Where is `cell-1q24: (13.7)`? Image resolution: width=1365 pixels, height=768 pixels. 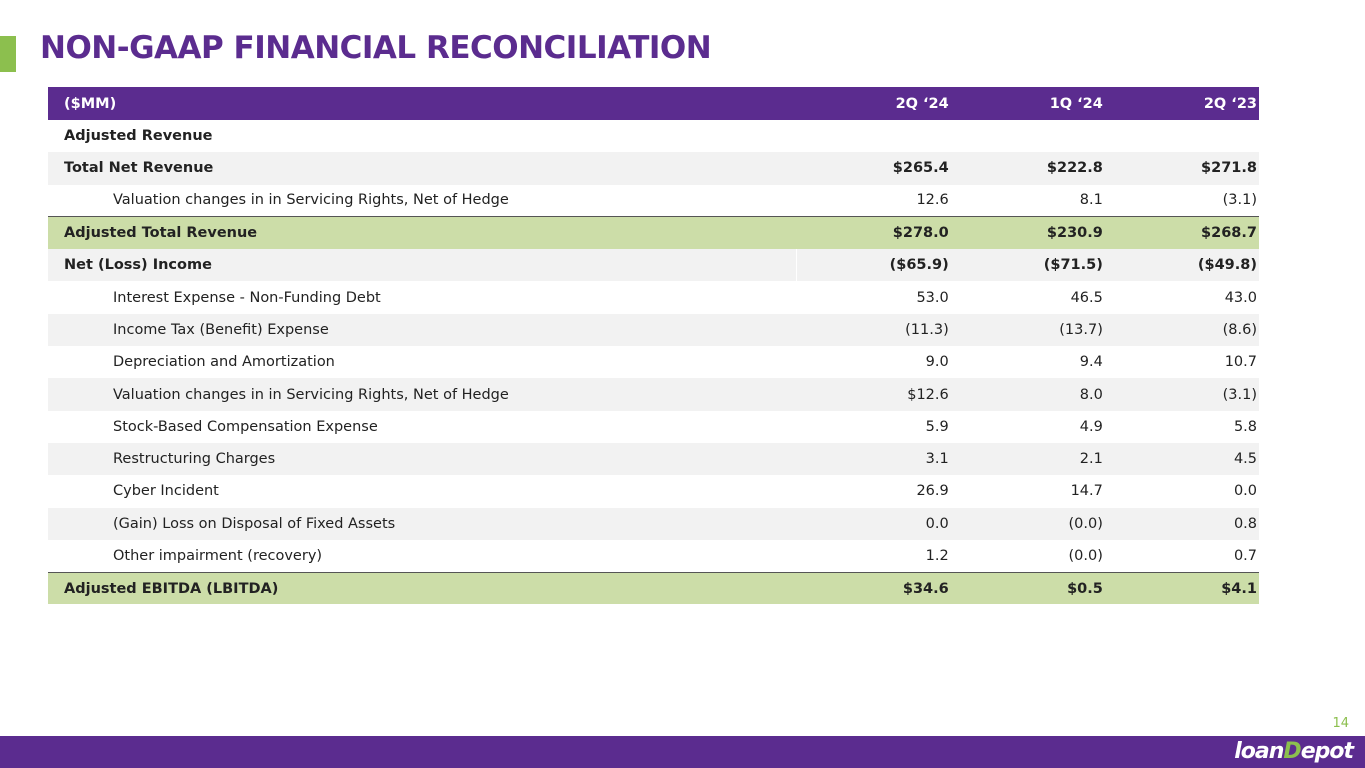 cell-1q24: (13.7) is located at coordinates (1027, 330).